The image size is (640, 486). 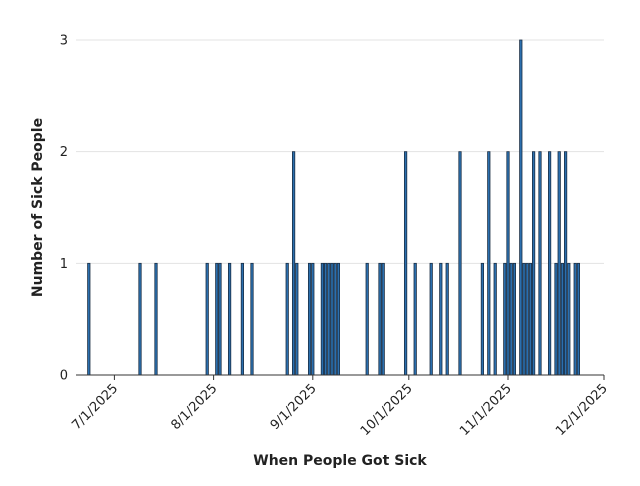 I want to click on x-tick-label: 12/1/2025, so click(x=582, y=410).